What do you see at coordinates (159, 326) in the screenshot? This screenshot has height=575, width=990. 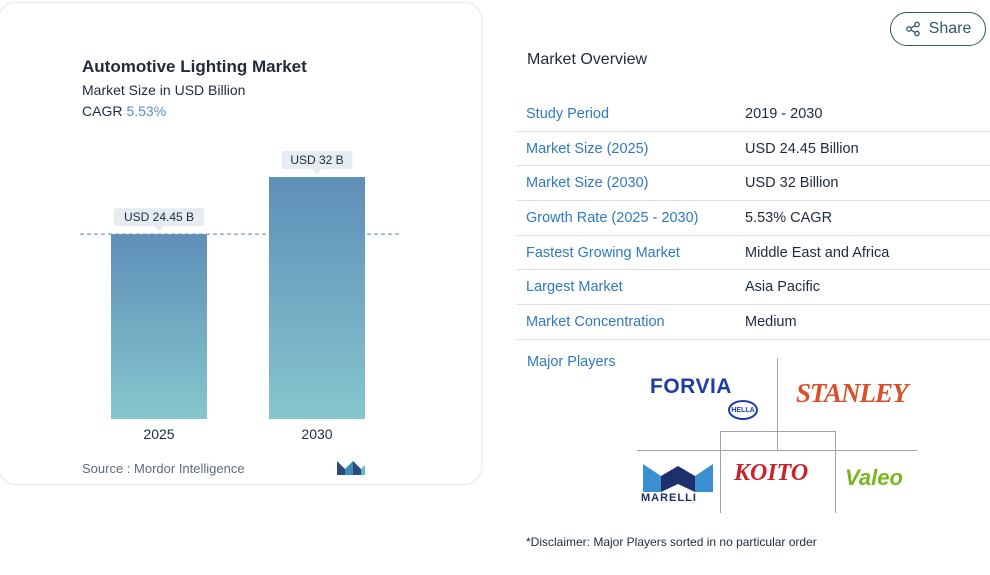 I see `bar-2025` at bounding box center [159, 326].